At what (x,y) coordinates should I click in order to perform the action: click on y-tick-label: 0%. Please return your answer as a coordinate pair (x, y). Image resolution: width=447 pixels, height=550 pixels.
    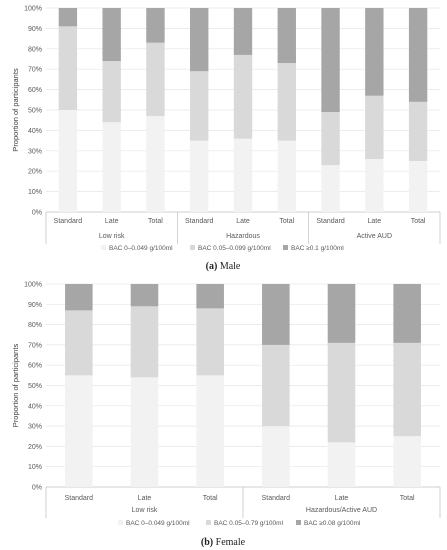
    Looking at the image, I should click on (37, 488).